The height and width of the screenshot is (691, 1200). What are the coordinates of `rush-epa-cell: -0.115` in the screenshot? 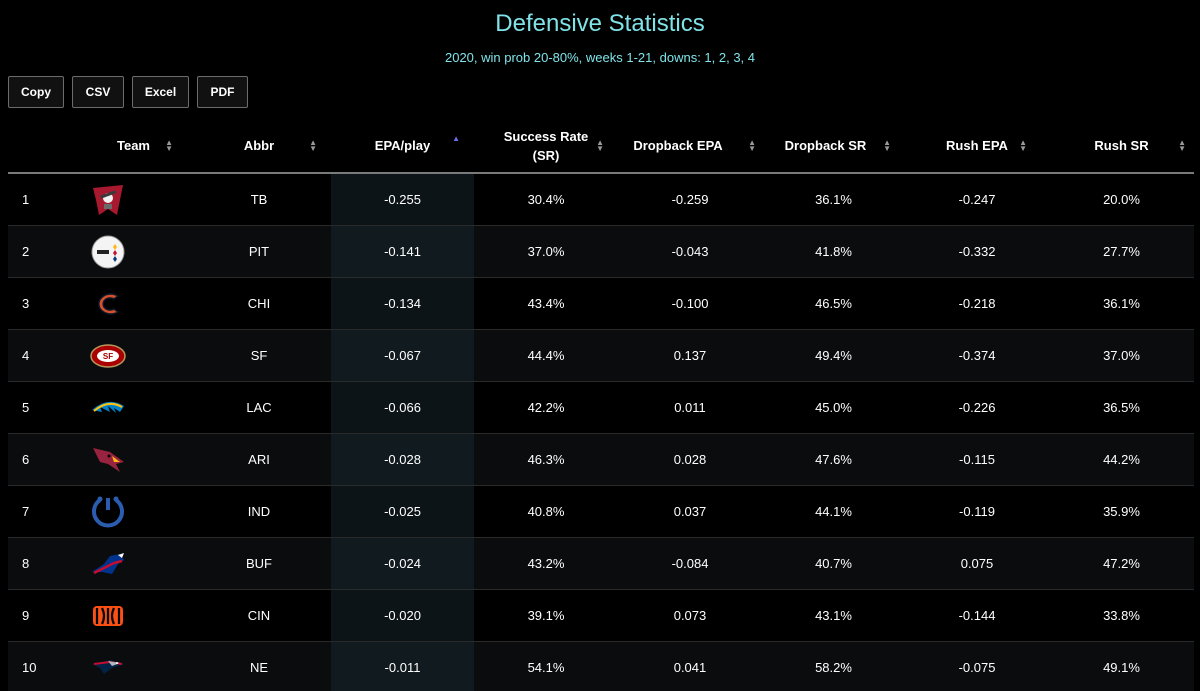 It's located at (977, 459).